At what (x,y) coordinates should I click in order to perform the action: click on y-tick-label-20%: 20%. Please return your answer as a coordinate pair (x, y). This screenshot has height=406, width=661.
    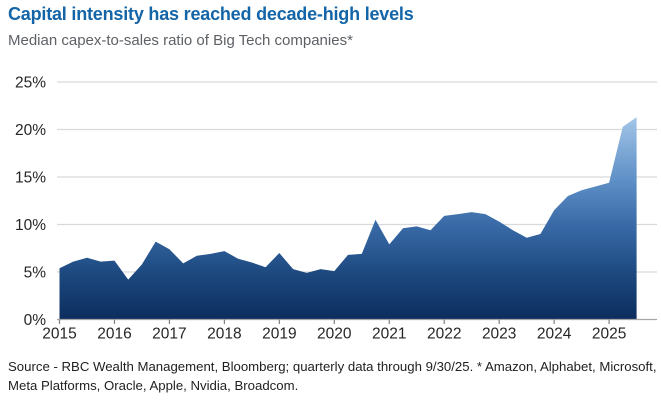
    Looking at the image, I should click on (30, 130).